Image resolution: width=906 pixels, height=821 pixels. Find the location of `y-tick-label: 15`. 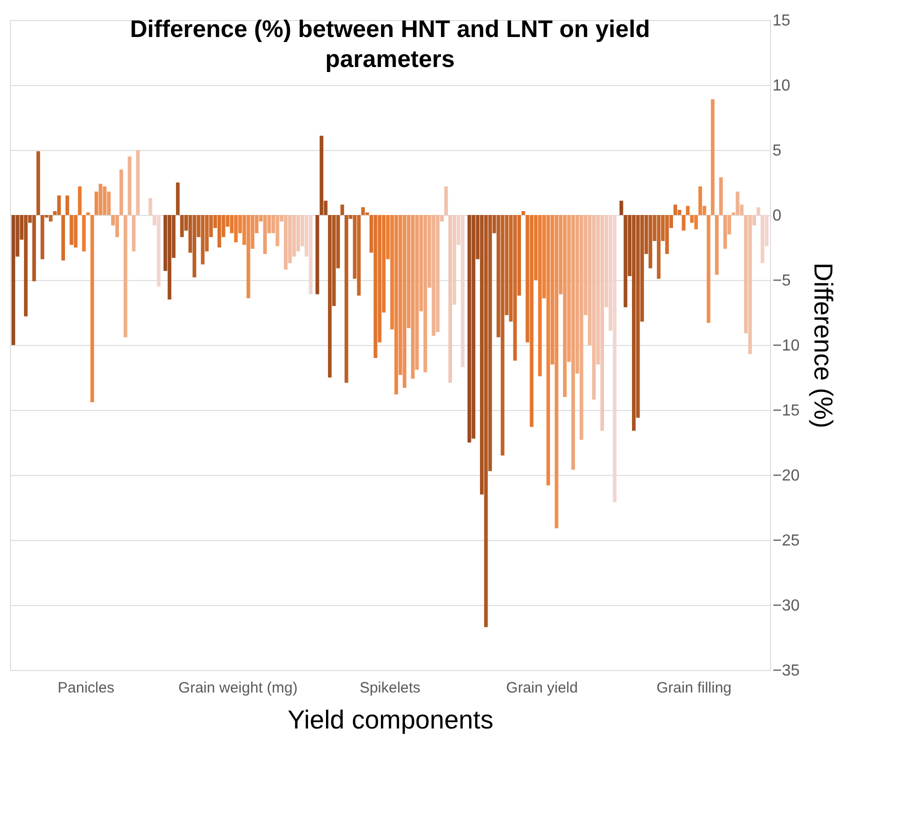

y-tick-label: 15 is located at coordinates (781, 21).